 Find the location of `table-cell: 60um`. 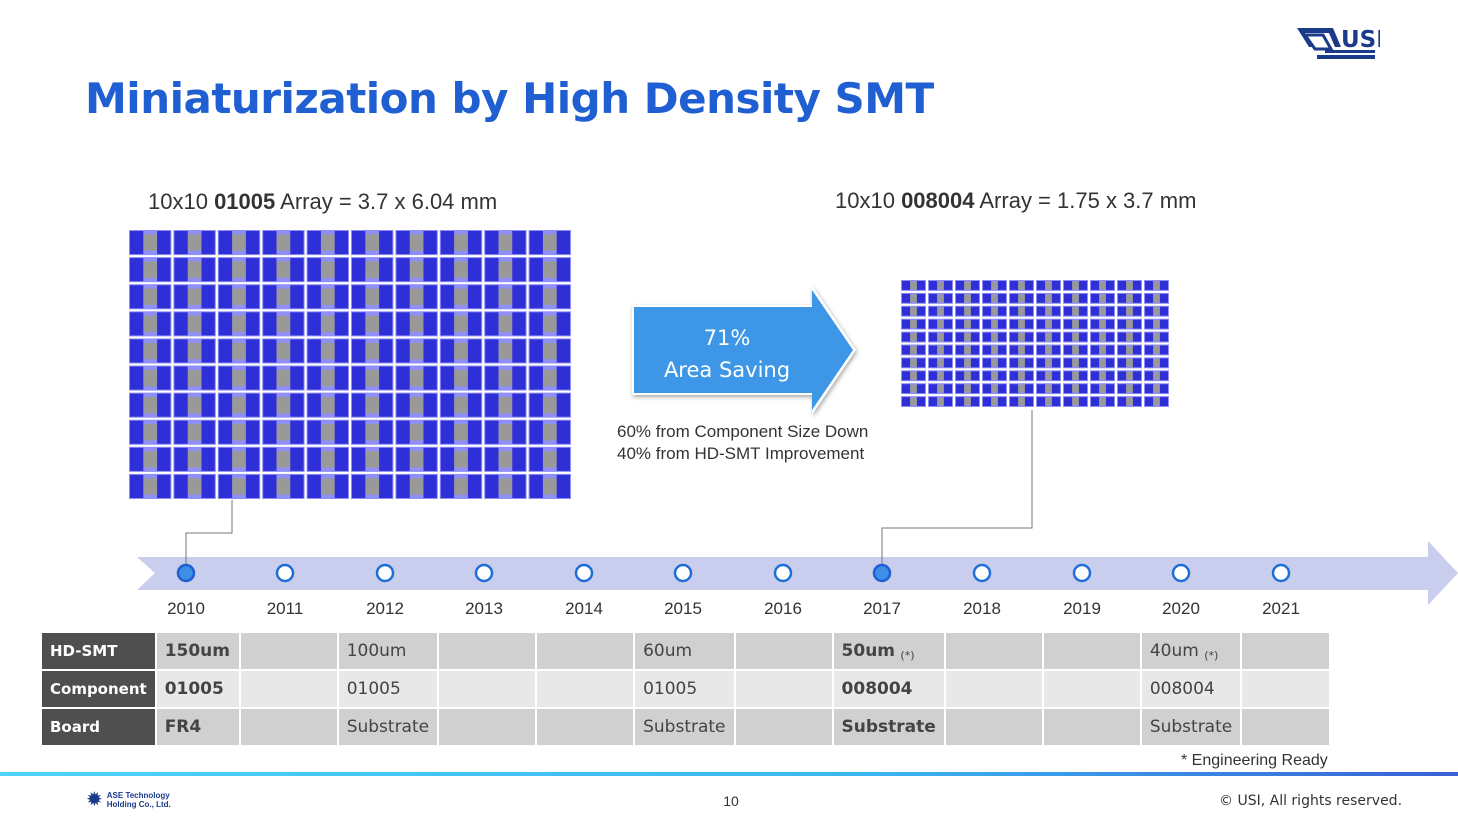

table-cell: 60um is located at coordinates (684, 651).